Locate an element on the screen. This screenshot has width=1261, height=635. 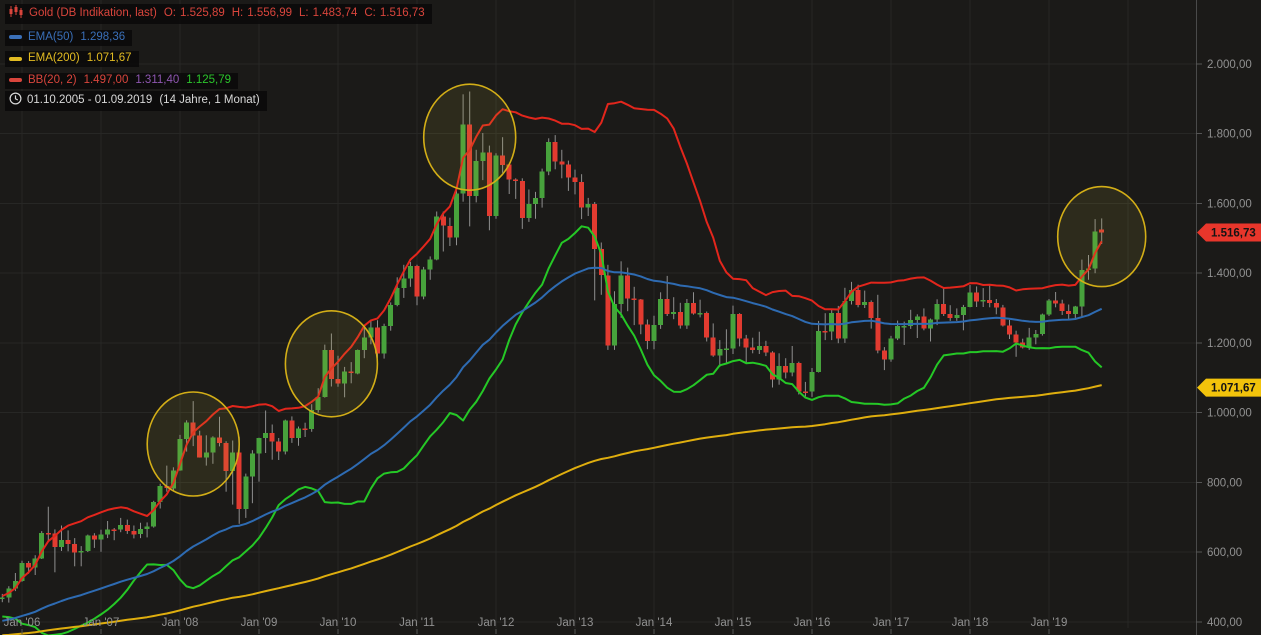
svg-text: Jan '07 is located at coordinates (101, 623).